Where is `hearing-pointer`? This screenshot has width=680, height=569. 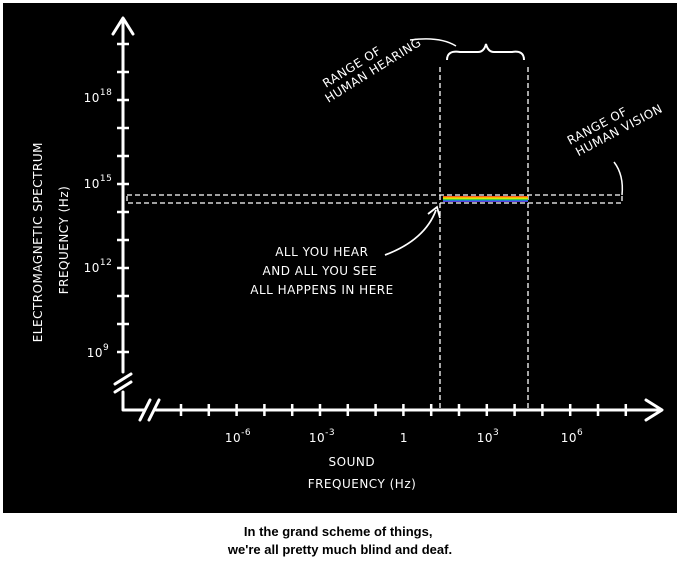 hearing-pointer is located at coordinates (433, 42).